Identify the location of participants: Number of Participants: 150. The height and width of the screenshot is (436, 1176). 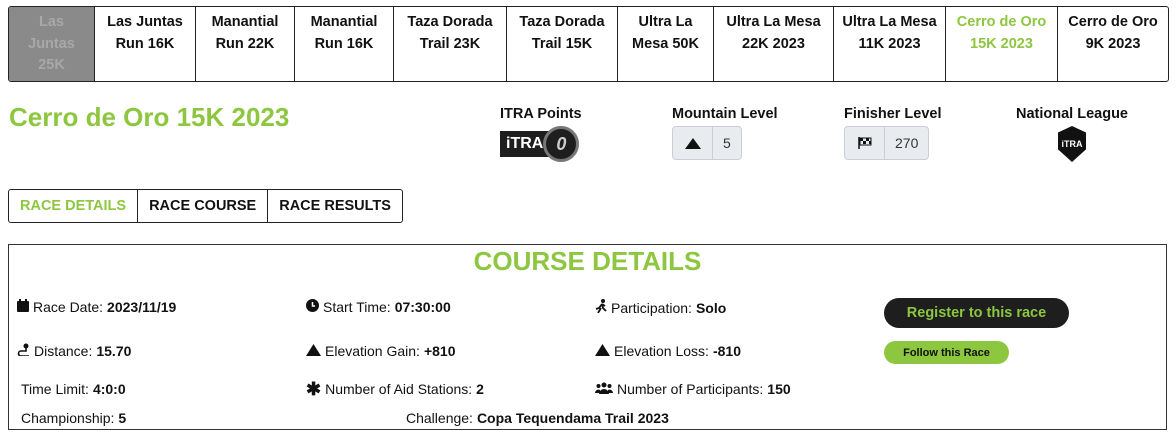
(693, 389).